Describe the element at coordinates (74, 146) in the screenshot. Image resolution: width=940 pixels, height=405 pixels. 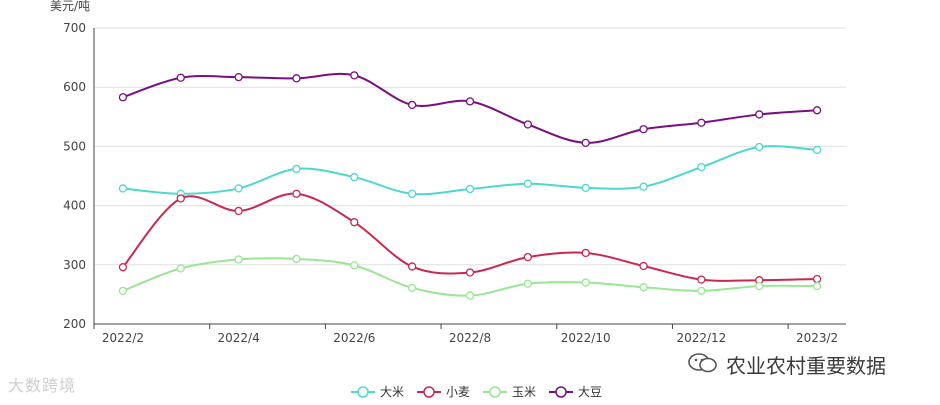
I see `y-tick-label: 500` at that location.